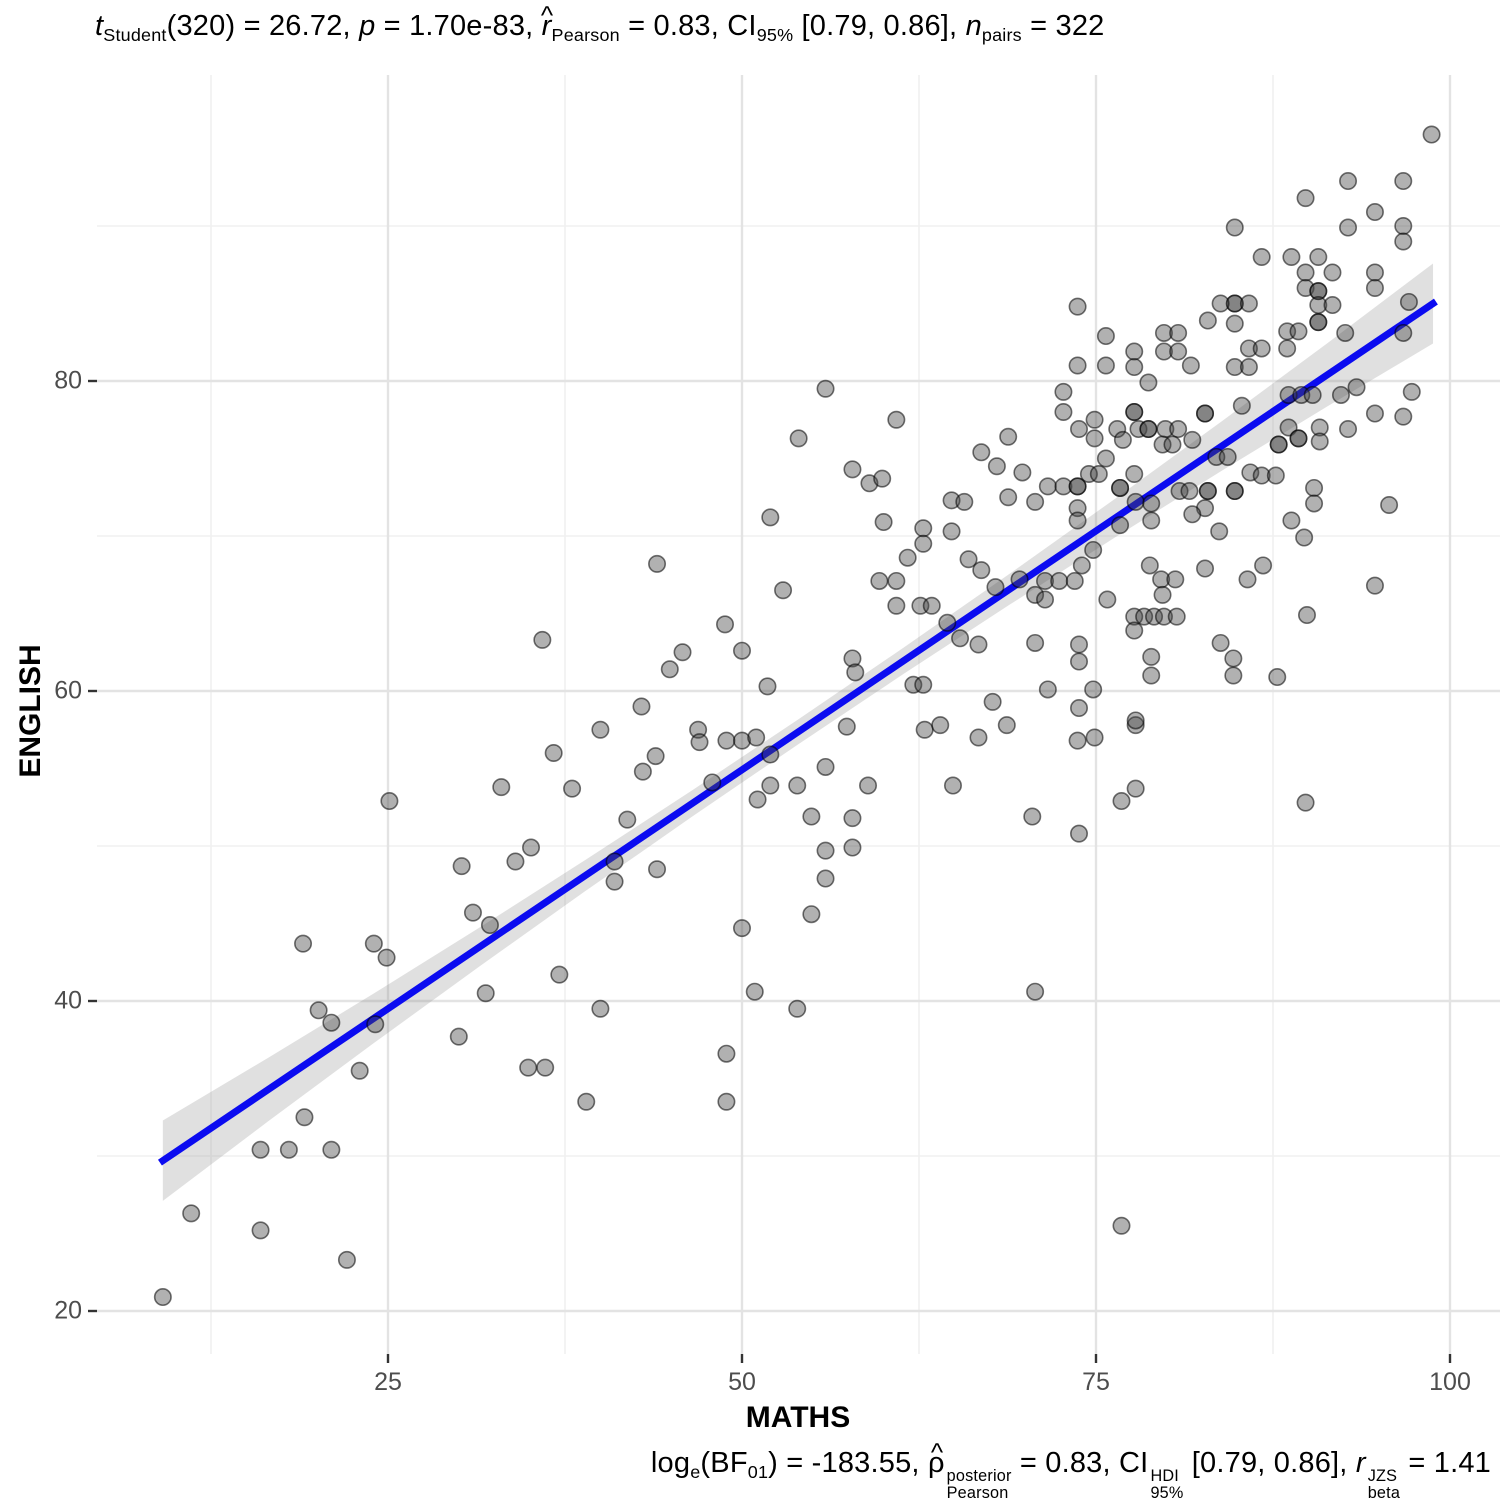 This screenshot has width=1512, height=1512. What do you see at coordinates (1360, 1463) in the screenshot?
I see `text-segment: r` at bounding box center [1360, 1463].